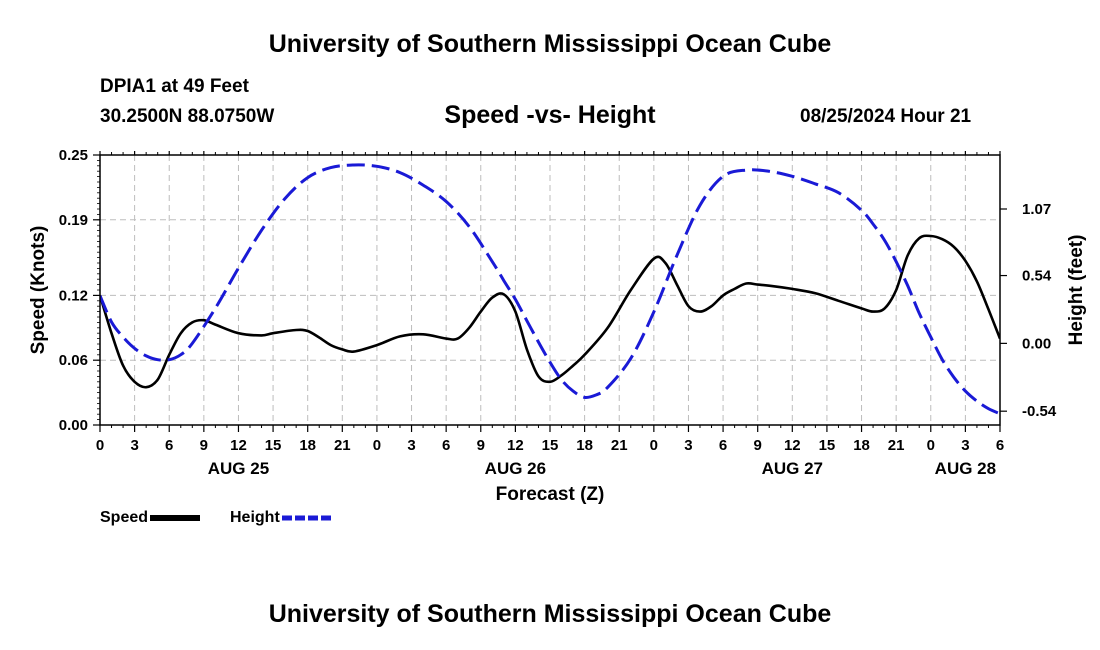  Describe the element at coordinates (73, 295) in the screenshot. I see `y-left-tick-label: 0.12` at that location.